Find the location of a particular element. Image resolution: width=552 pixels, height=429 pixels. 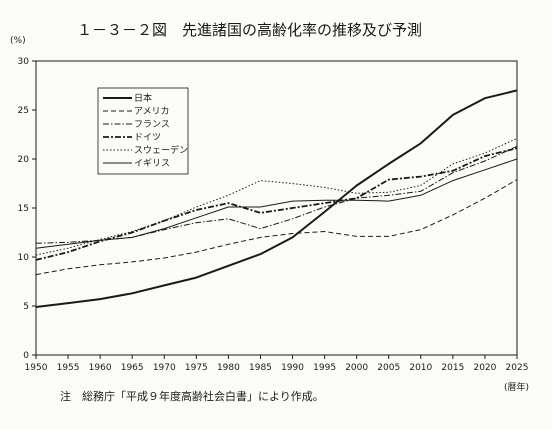

source-note: 注 総務庁「平成９年度高齢社会白書」により作成。 is located at coordinates (192, 396).